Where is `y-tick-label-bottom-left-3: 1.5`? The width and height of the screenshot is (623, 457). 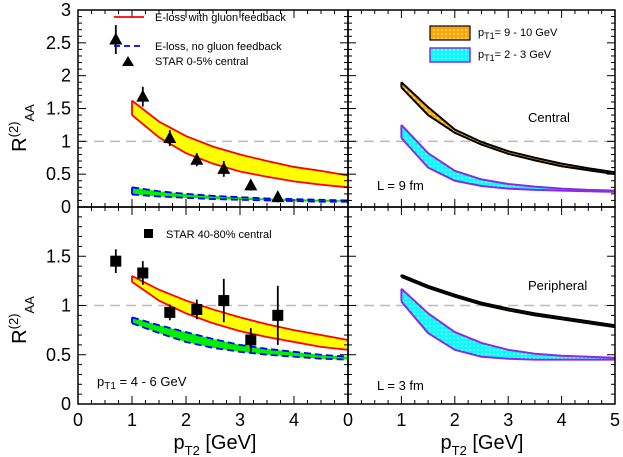
y-tick-label-bottom-left-3: 1.5 is located at coordinates (58, 256).